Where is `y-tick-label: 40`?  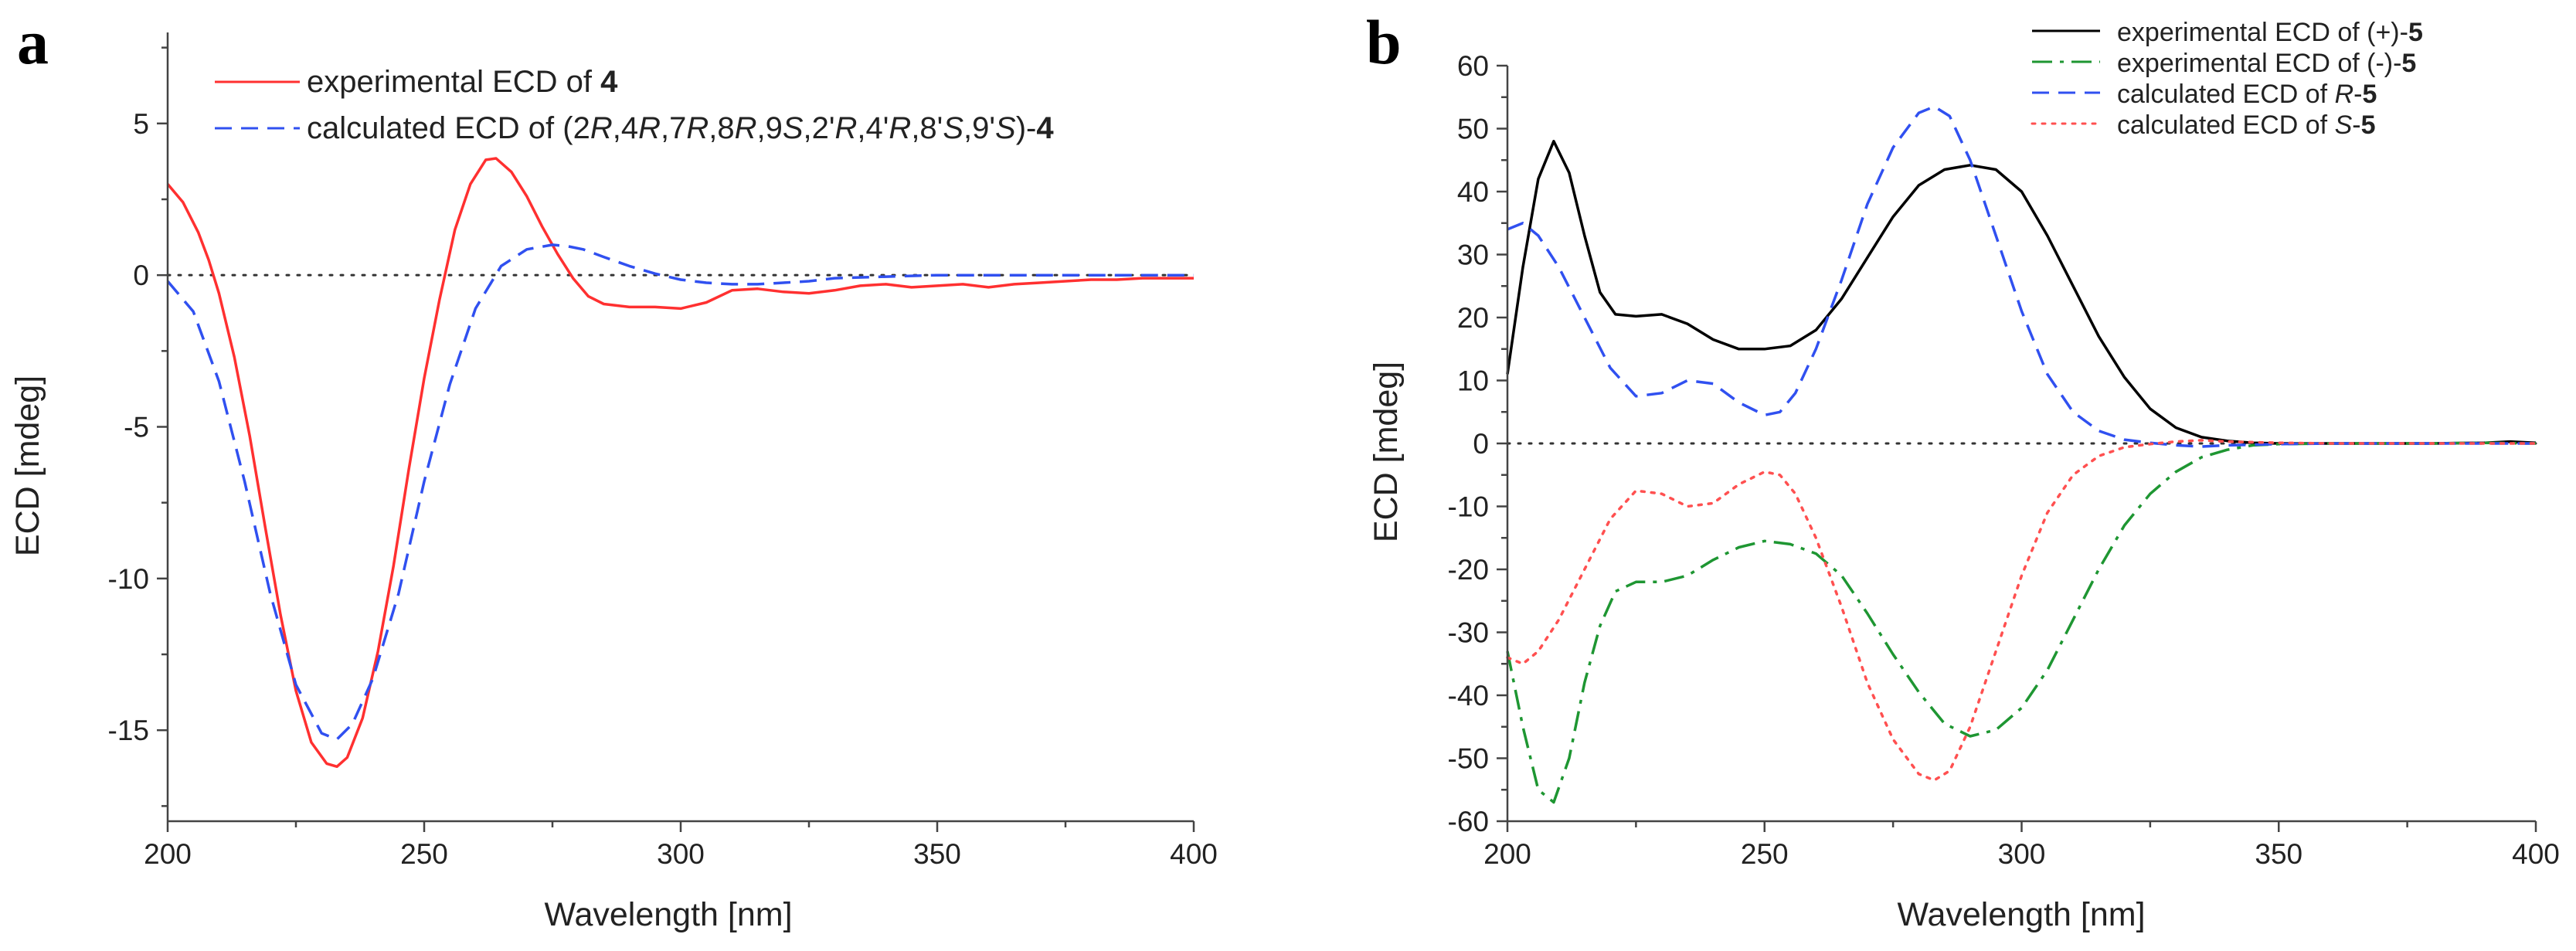 y-tick-label: 40 is located at coordinates (1473, 192).